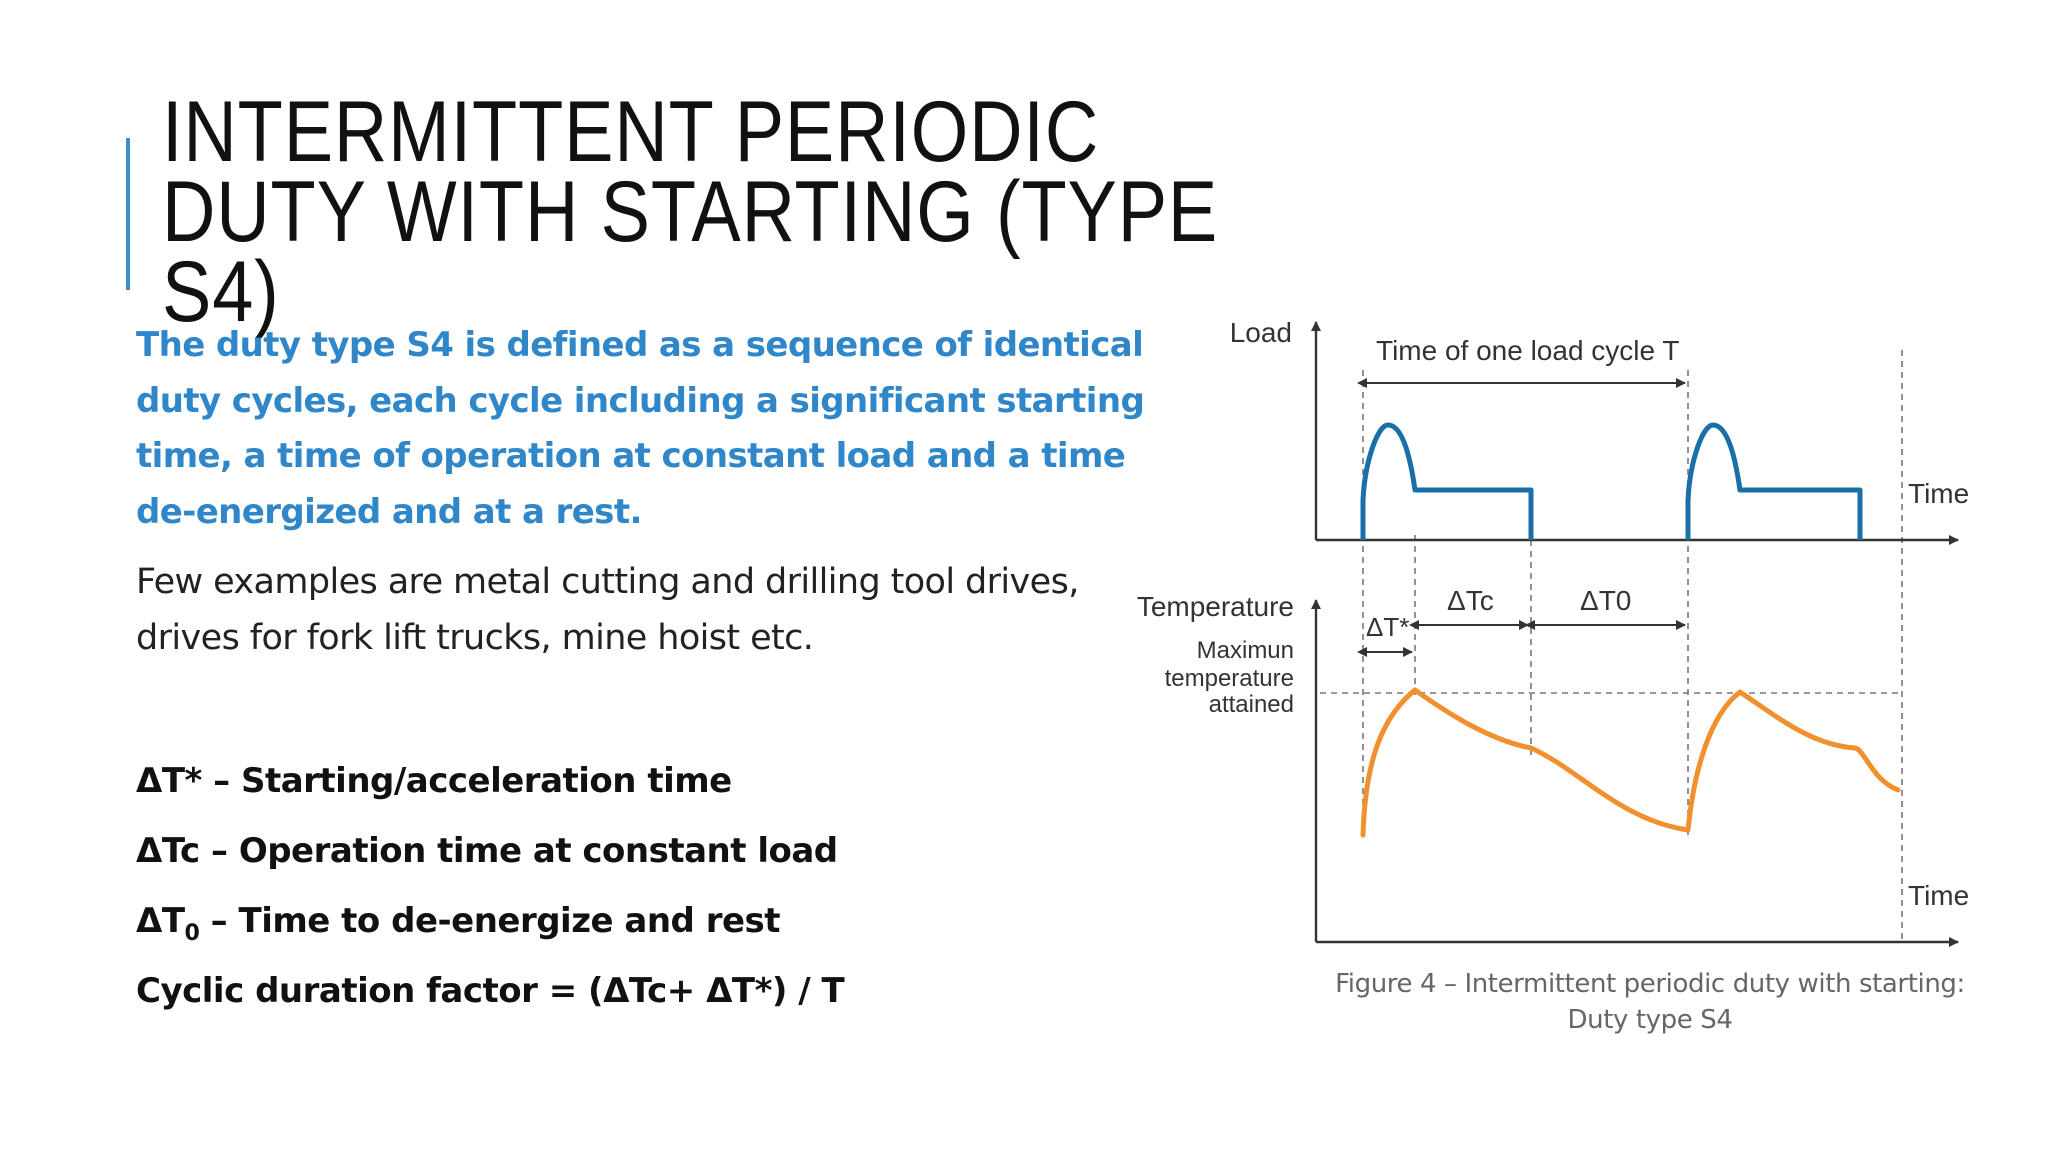 The height and width of the screenshot is (1152, 2048). I want to click on definition-rest-time: ΔT0 – Time to de-energize and rest, so click(490, 931).